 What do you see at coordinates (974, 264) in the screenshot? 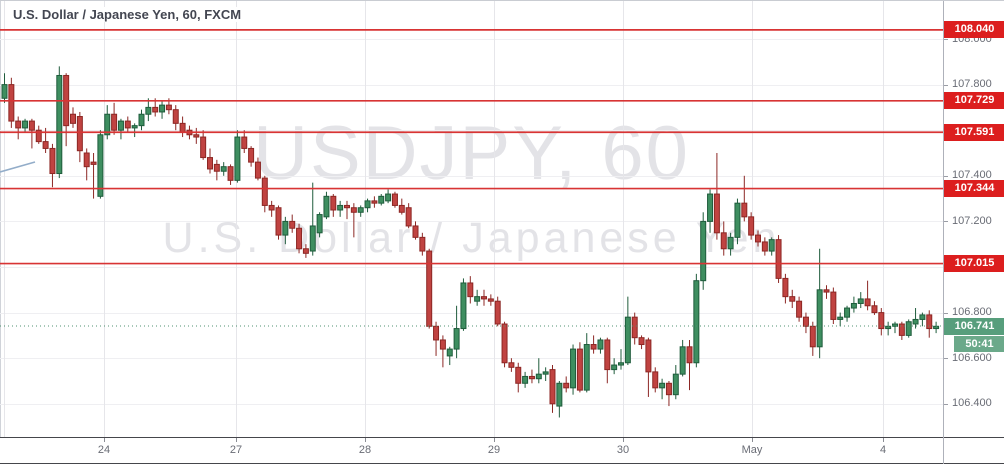
I see `level-price-badge: 107.015` at bounding box center [974, 264].